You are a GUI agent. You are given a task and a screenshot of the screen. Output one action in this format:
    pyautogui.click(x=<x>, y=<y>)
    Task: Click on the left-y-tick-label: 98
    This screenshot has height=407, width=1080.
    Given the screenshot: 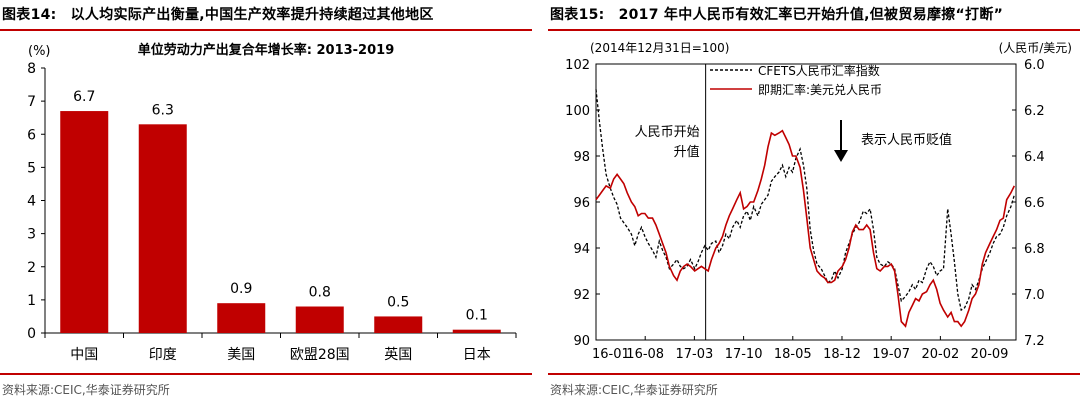 What is the action you would take?
    pyautogui.click(x=581, y=157)
    